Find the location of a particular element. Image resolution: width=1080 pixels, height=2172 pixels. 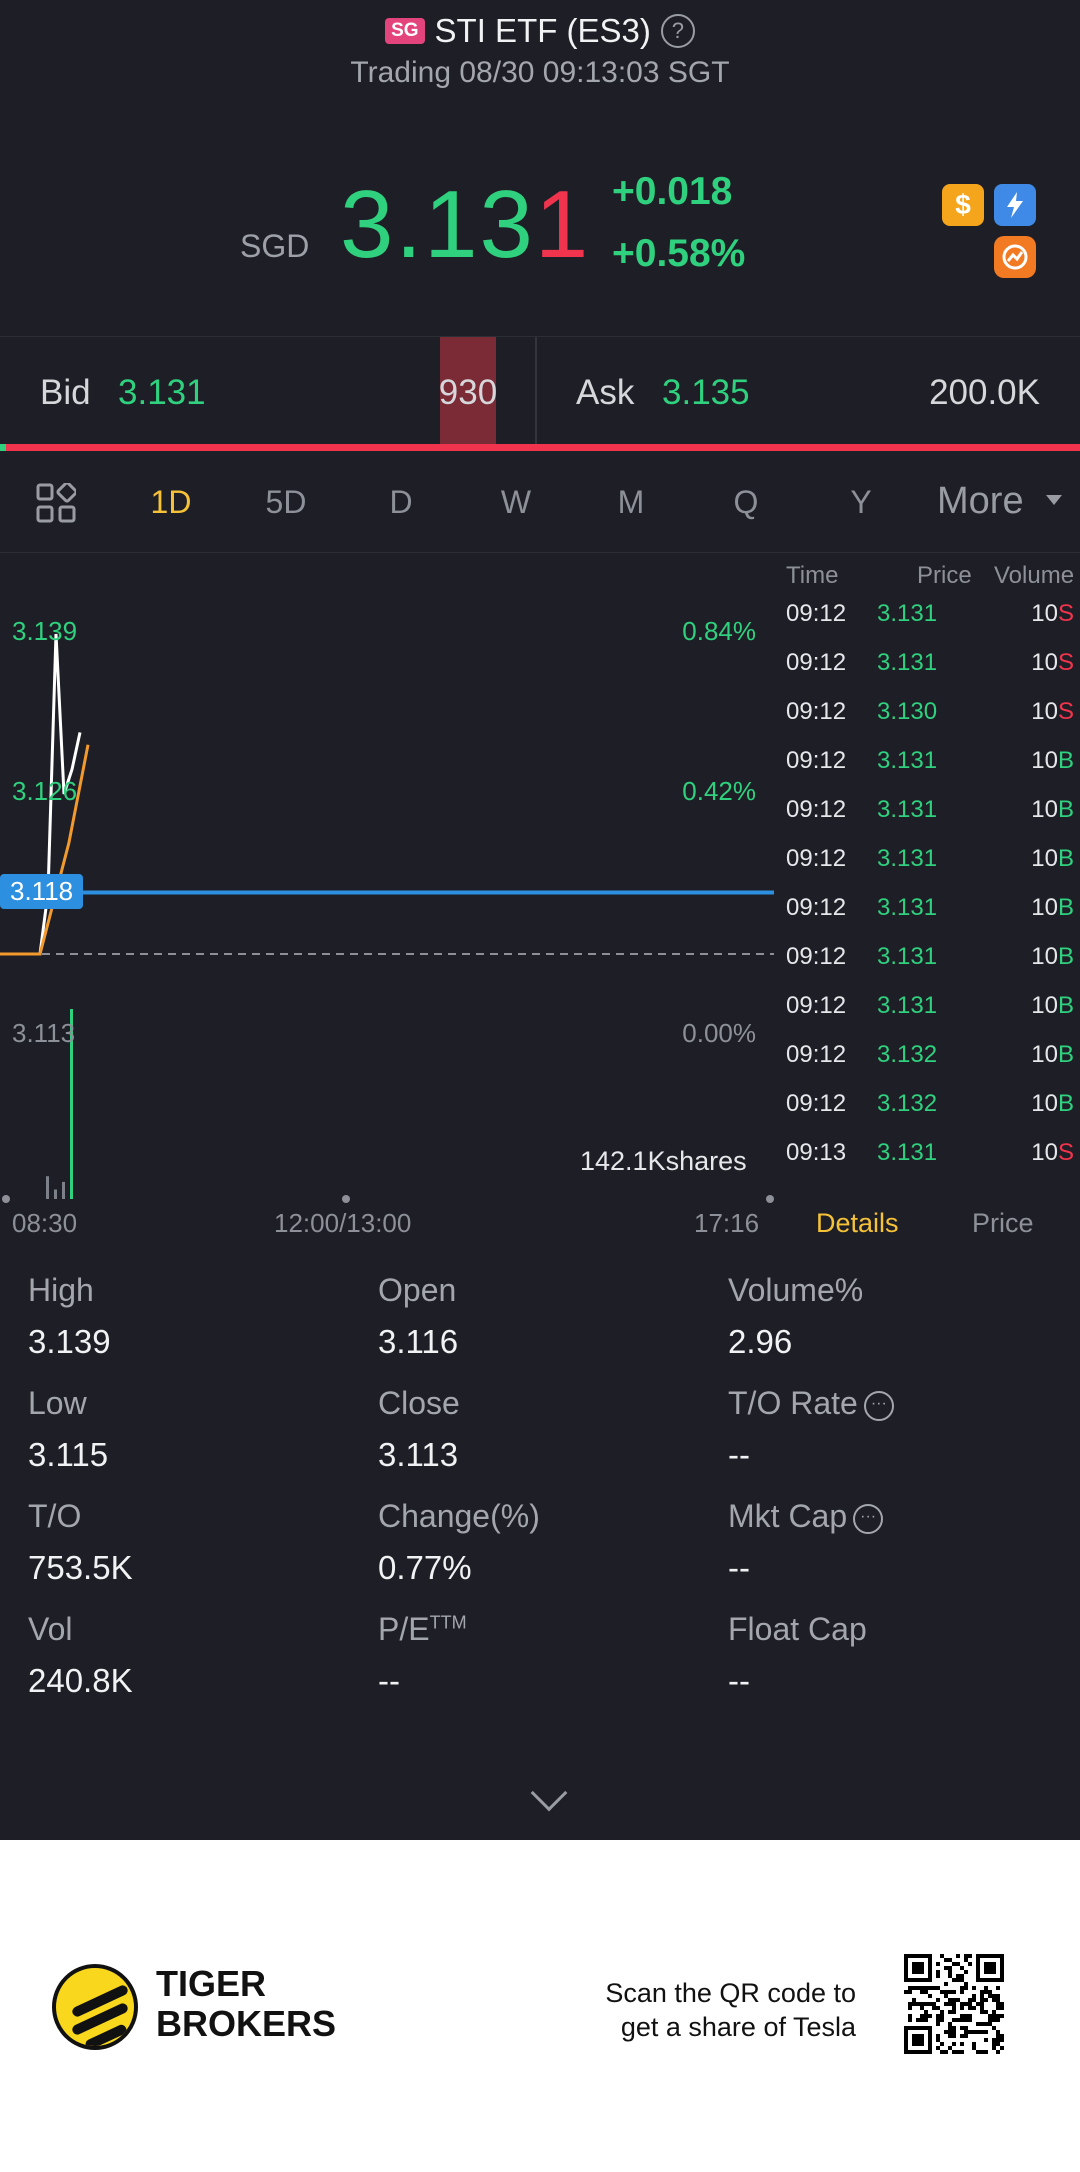

stat-label: Change(%) is located at coordinates (459, 1516).